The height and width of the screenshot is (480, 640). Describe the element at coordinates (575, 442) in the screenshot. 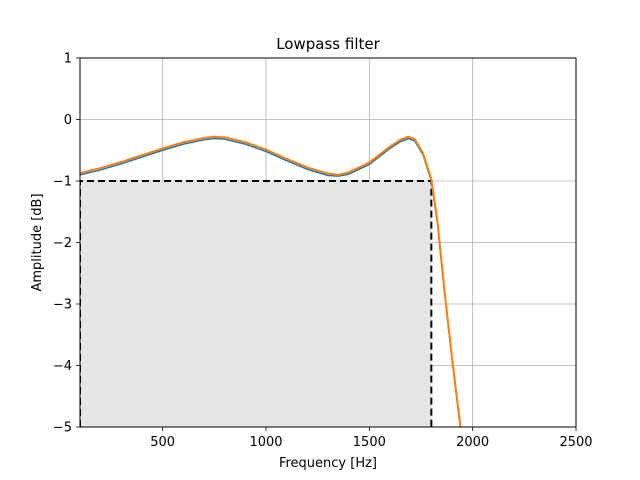

I see `x-tick-label: 2500` at that location.